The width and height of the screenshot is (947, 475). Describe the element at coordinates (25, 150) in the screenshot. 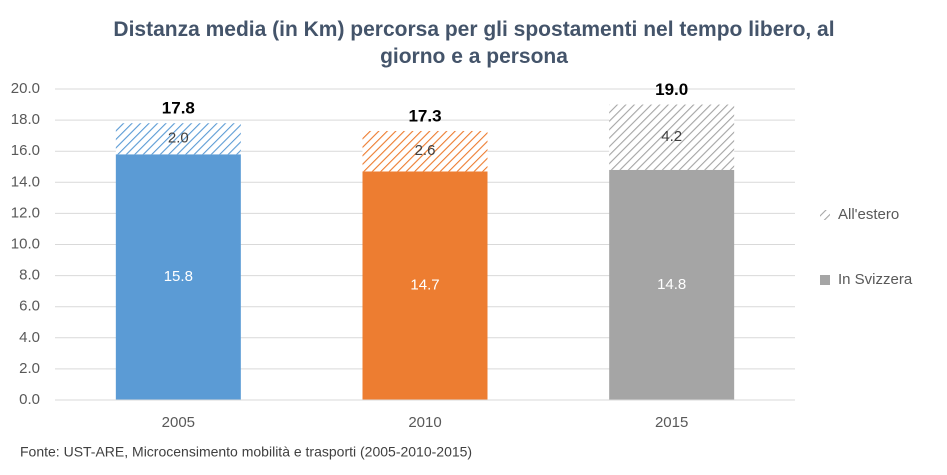

I see `y-tick-label: 16.0` at that location.